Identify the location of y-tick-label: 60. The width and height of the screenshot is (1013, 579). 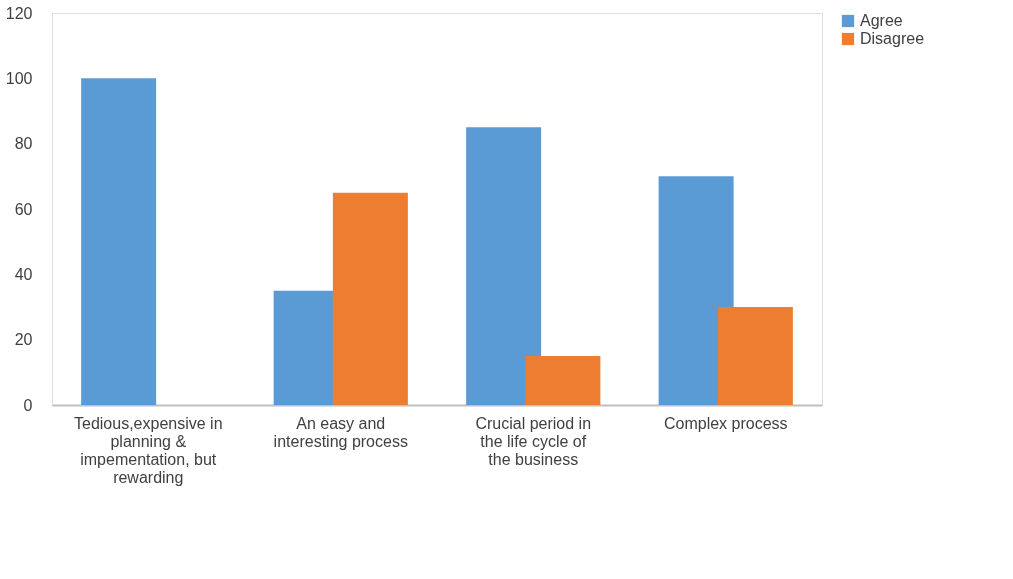
(23, 209).